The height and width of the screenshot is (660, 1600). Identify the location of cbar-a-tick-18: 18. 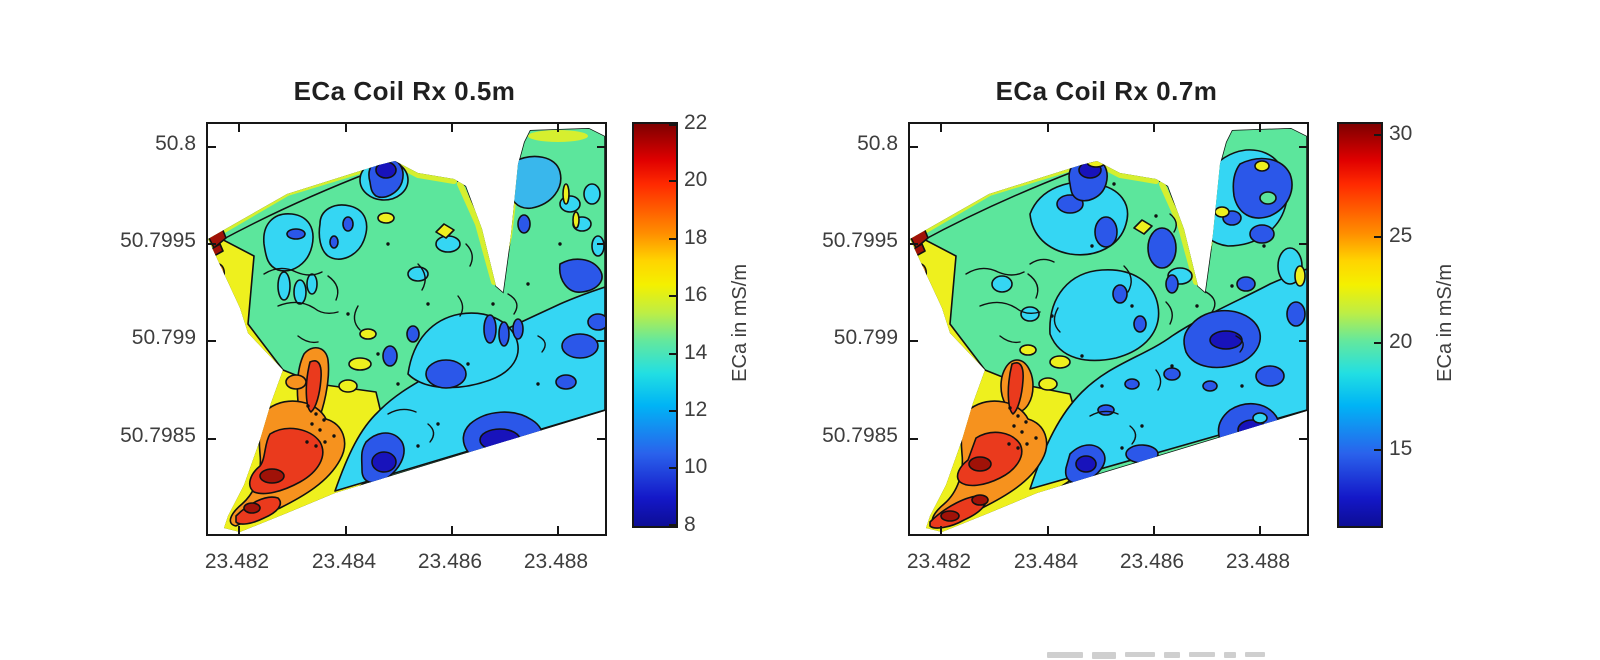
(696, 237).